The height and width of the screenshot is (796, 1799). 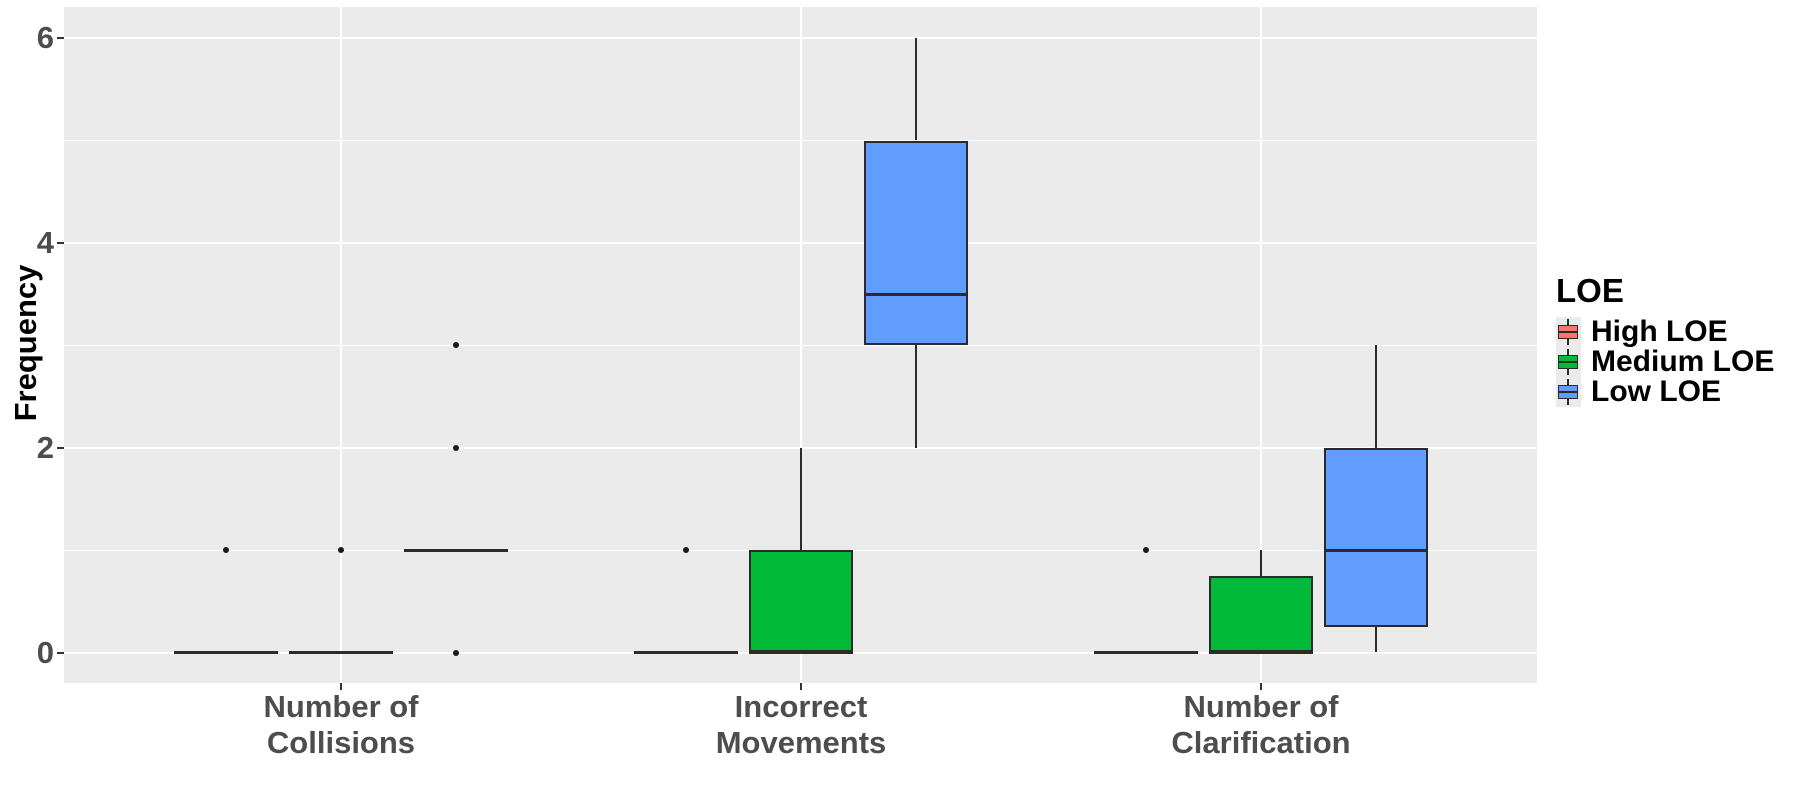 I want to click on x-category-label-line1: Incorrect, so click(x=801, y=706).